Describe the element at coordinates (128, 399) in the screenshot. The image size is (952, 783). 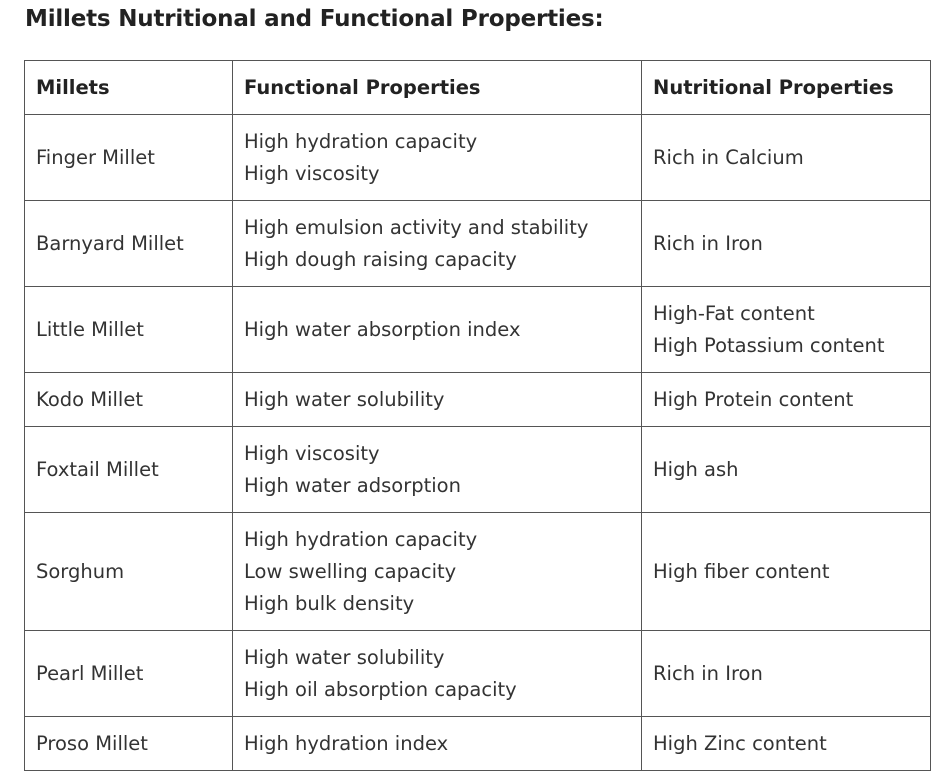
I see `millet-name: Kodo Millet` at that location.